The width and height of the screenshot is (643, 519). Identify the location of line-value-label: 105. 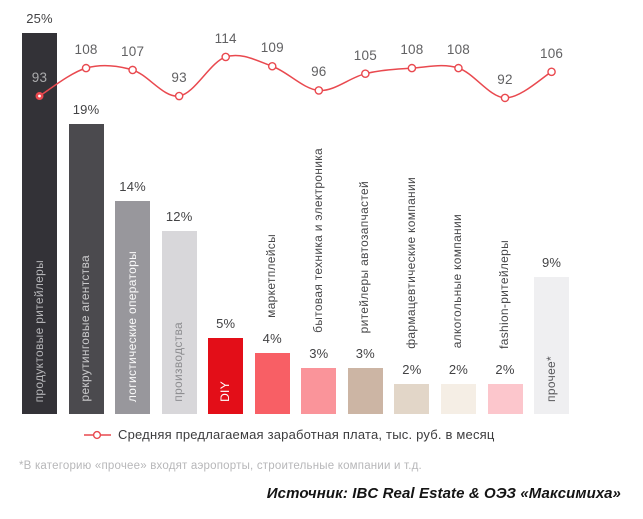
(365, 55).